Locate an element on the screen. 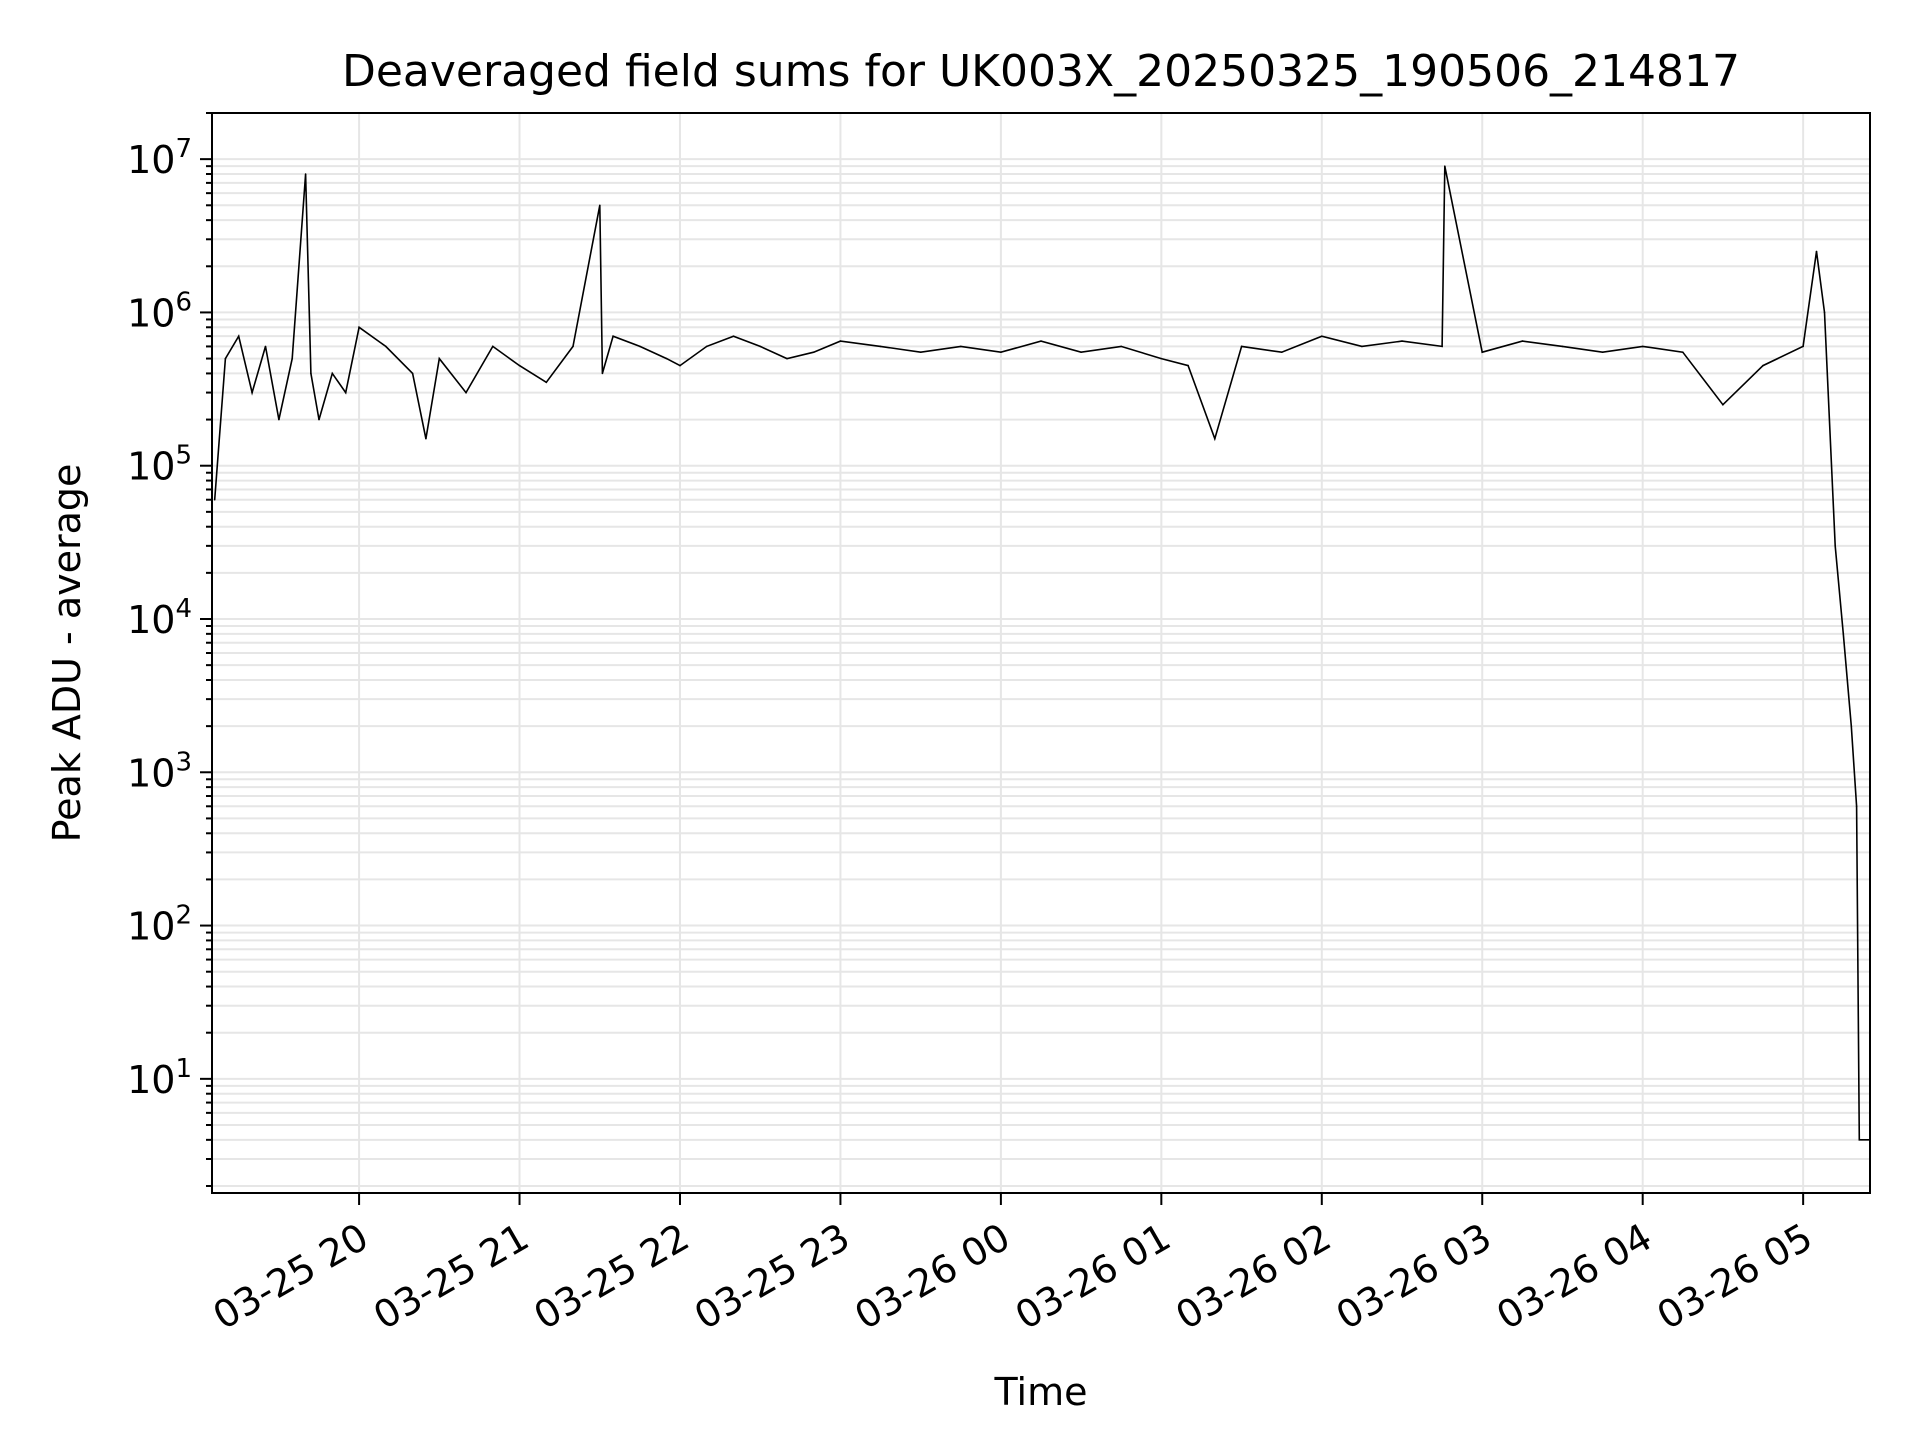  x-tick-label: 03-26 05 is located at coordinates (1735, 1277).